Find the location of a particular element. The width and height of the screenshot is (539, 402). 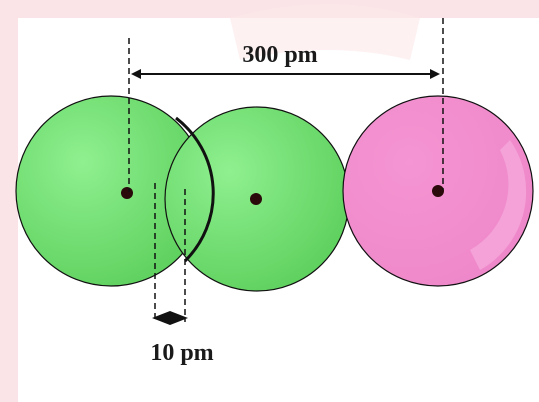

left-nucleus is located at coordinates (127, 193).